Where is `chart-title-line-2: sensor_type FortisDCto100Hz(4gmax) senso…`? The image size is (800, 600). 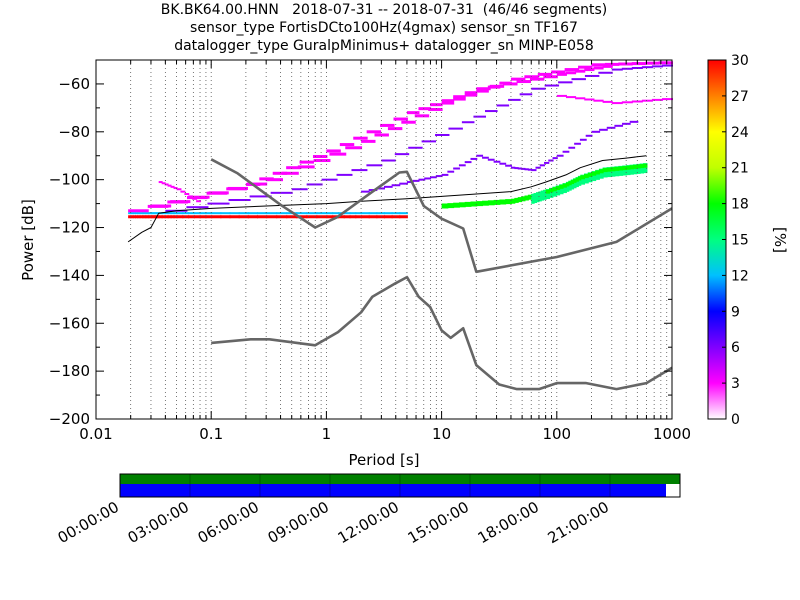 chart-title-line-2: sensor_type FortisDCto100Hz(4gmax) senso… is located at coordinates (384, 28).